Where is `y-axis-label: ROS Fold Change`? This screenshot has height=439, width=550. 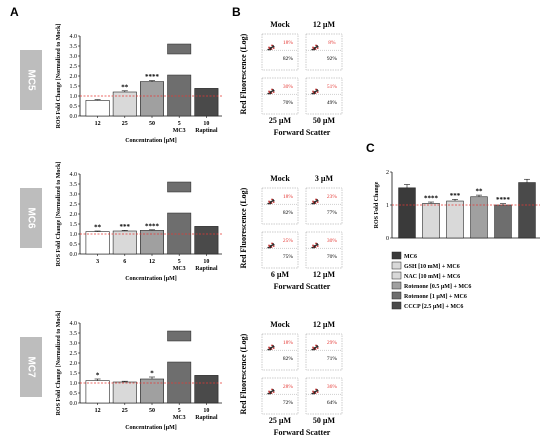 y-axis-label: ROS Fold Change is located at coordinates (377, 204).